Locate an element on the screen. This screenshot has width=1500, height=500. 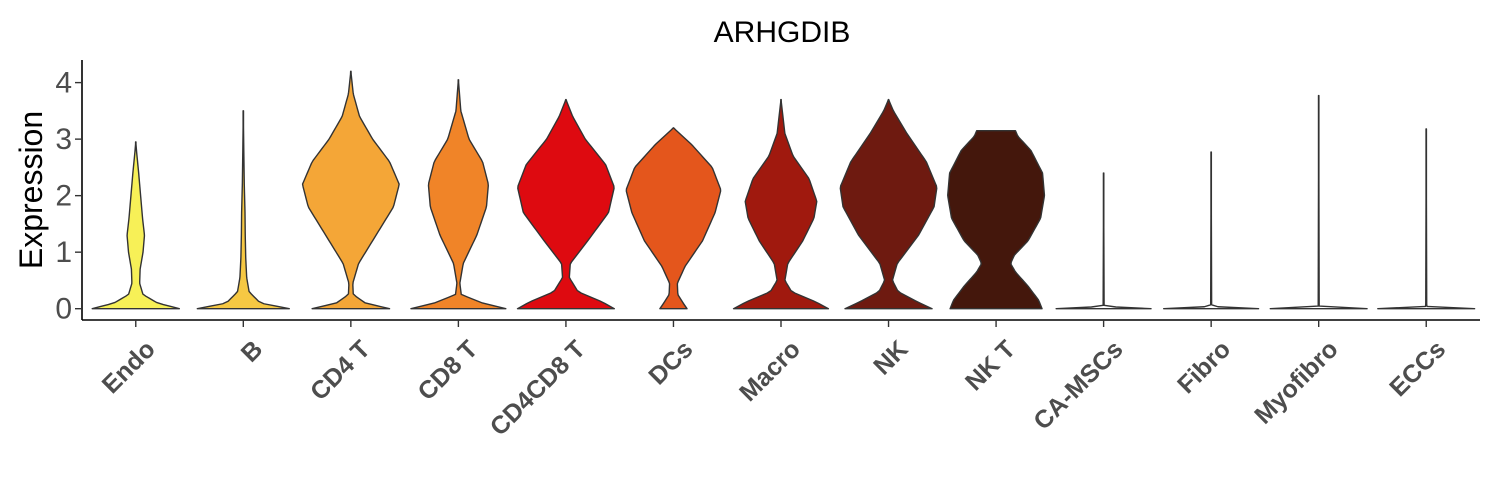
x-tick-label-cd4-t: CD4 T is located at coordinates (340, 370).